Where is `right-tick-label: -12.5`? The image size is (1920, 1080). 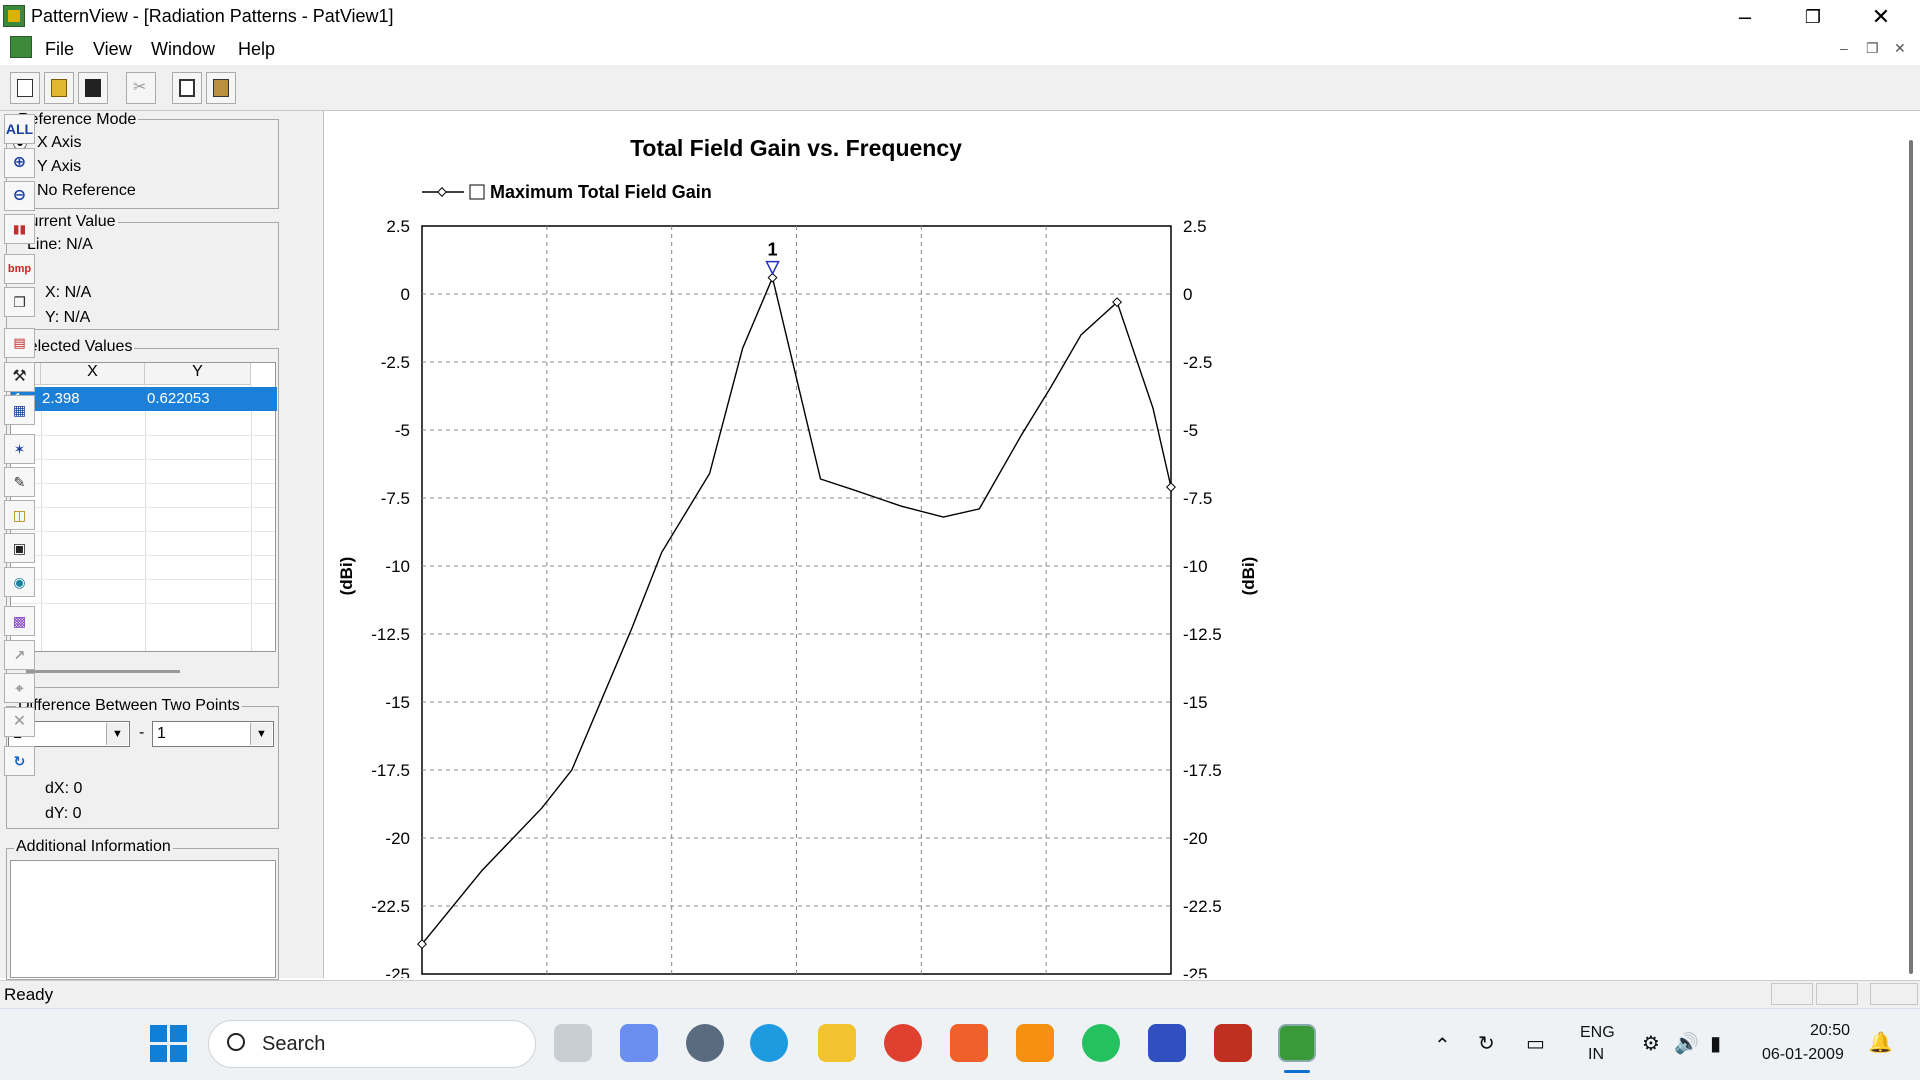 right-tick-label: -12.5 is located at coordinates (1202, 634).